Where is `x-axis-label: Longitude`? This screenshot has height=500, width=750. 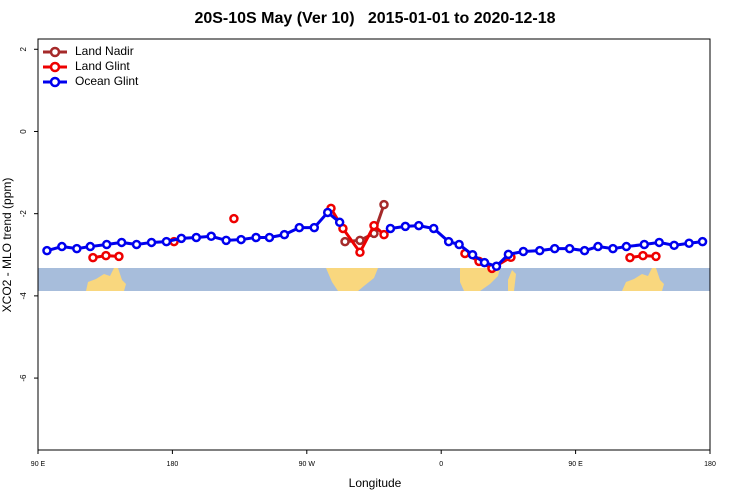 x-axis-label: Longitude is located at coordinates (375, 483).